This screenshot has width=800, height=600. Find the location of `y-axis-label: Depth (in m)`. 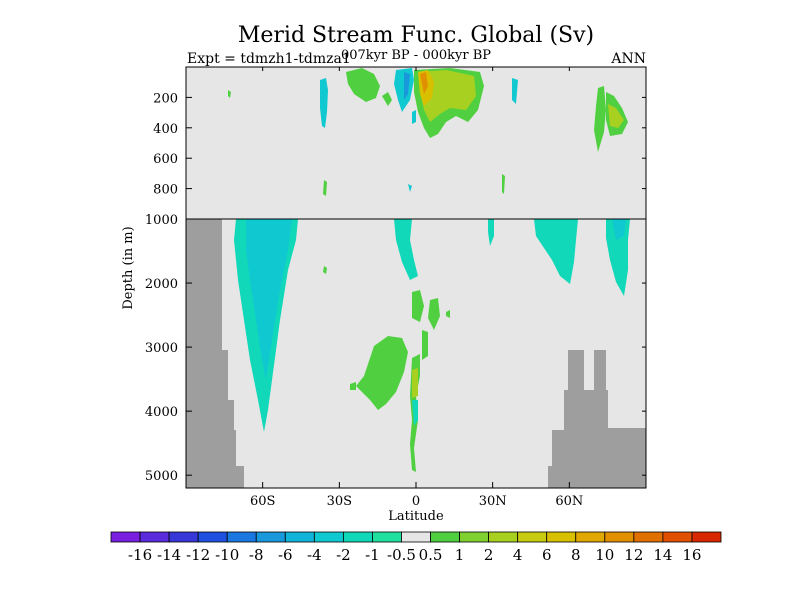

y-axis-label: Depth (in m) is located at coordinates (128, 267).